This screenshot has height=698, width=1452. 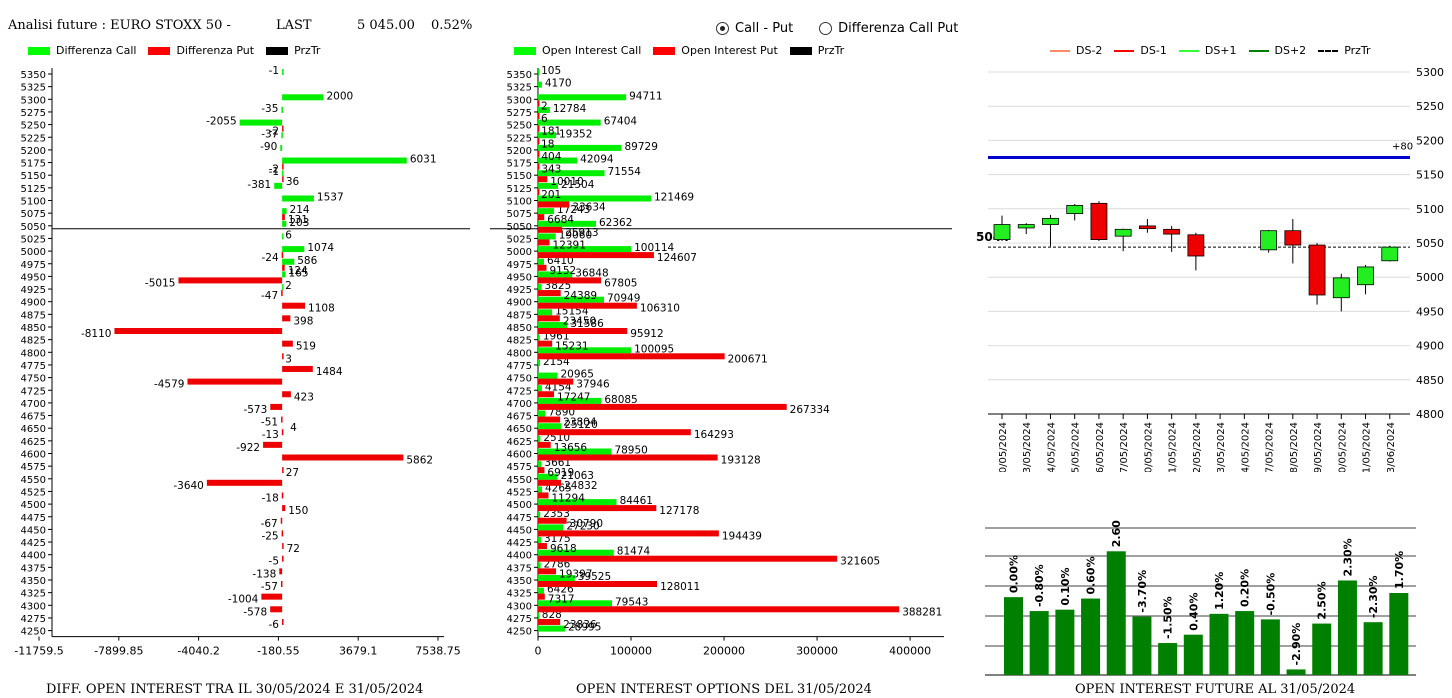 What do you see at coordinates (33, 138) in the screenshot?
I see `y-tick-label: 5225` at bounding box center [33, 138].